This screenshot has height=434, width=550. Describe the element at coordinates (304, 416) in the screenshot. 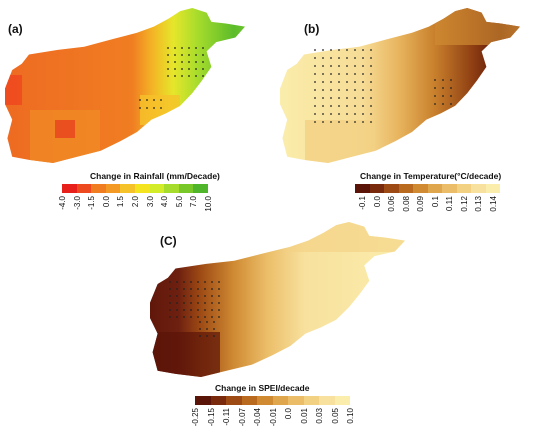

I see `legend-tick-label: 0.01` at that location.